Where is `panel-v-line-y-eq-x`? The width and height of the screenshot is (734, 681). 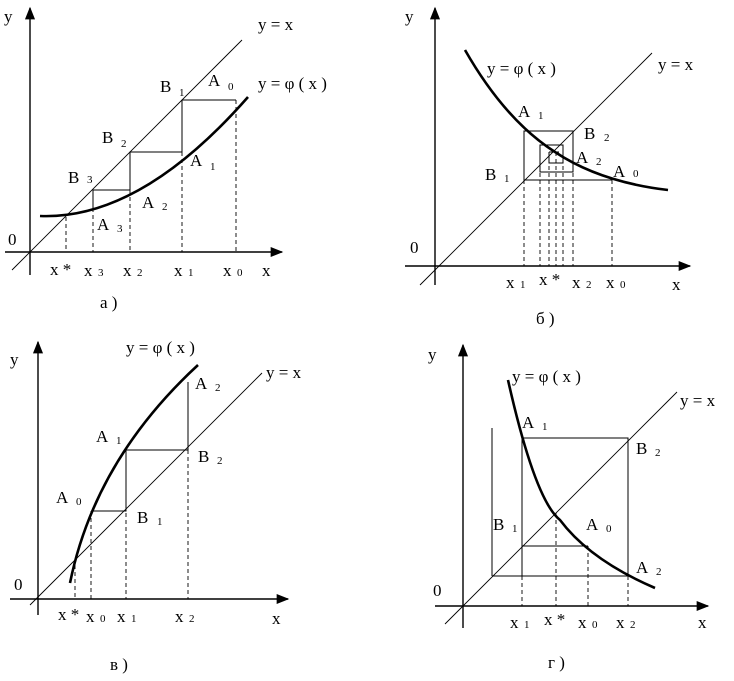
panel-v-line-y-eq-x is located at coordinates (146, 489).